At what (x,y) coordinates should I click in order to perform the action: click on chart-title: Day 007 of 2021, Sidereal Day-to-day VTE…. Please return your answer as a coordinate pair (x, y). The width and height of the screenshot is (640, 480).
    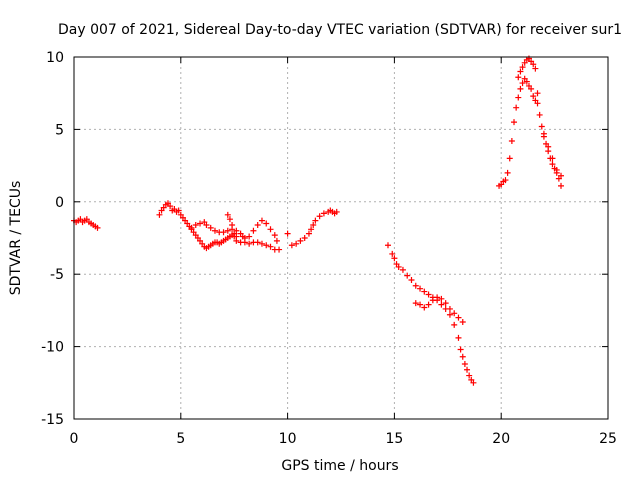
    Looking at the image, I should click on (340, 30).